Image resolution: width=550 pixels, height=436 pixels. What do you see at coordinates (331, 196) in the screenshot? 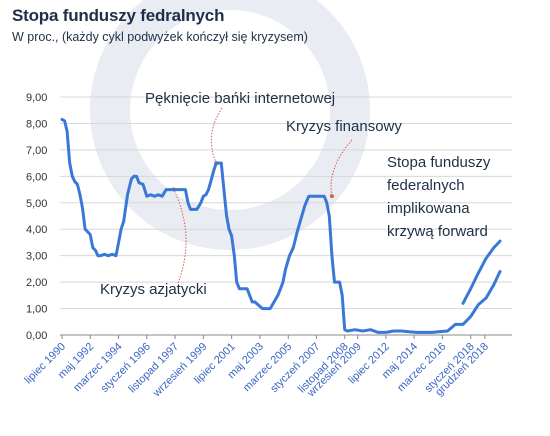
I see `annotation-marker` at bounding box center [331, 196].